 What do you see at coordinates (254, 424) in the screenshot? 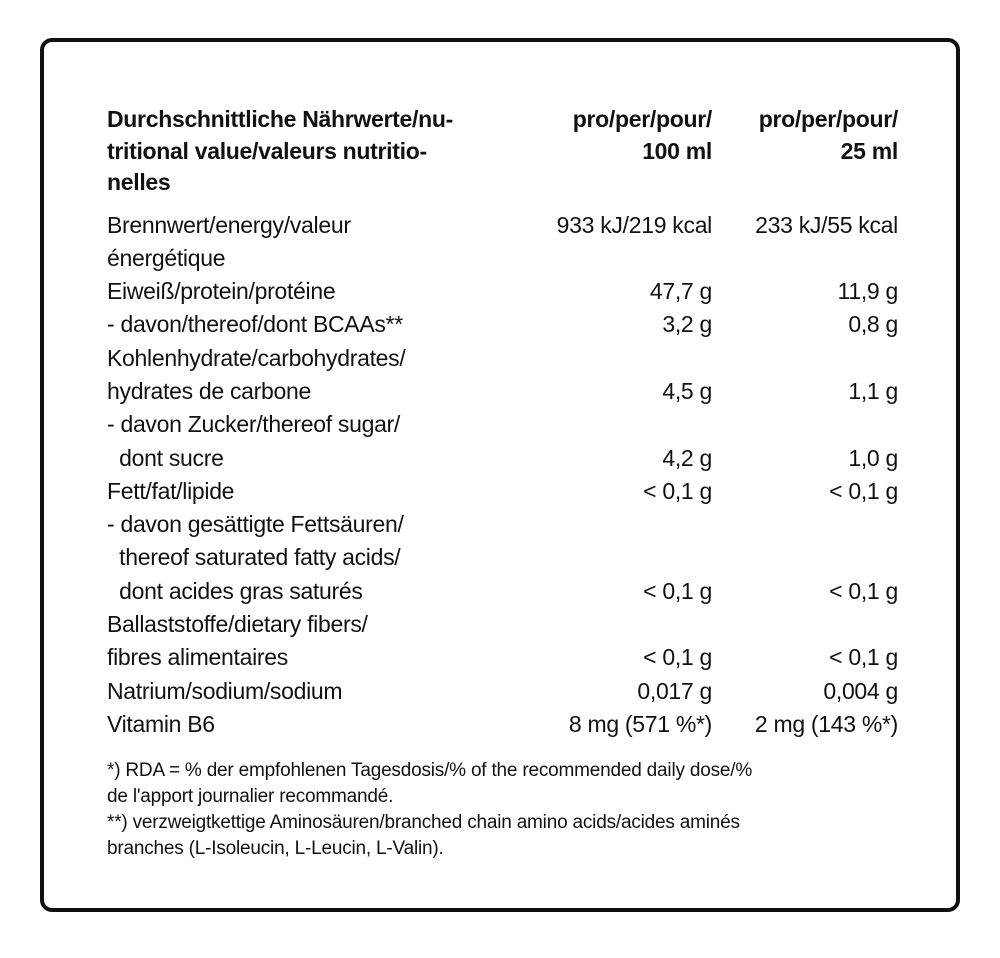
I see `label-line: - davon Zucker/thereof sugar/` at bounding box center [254, 424].